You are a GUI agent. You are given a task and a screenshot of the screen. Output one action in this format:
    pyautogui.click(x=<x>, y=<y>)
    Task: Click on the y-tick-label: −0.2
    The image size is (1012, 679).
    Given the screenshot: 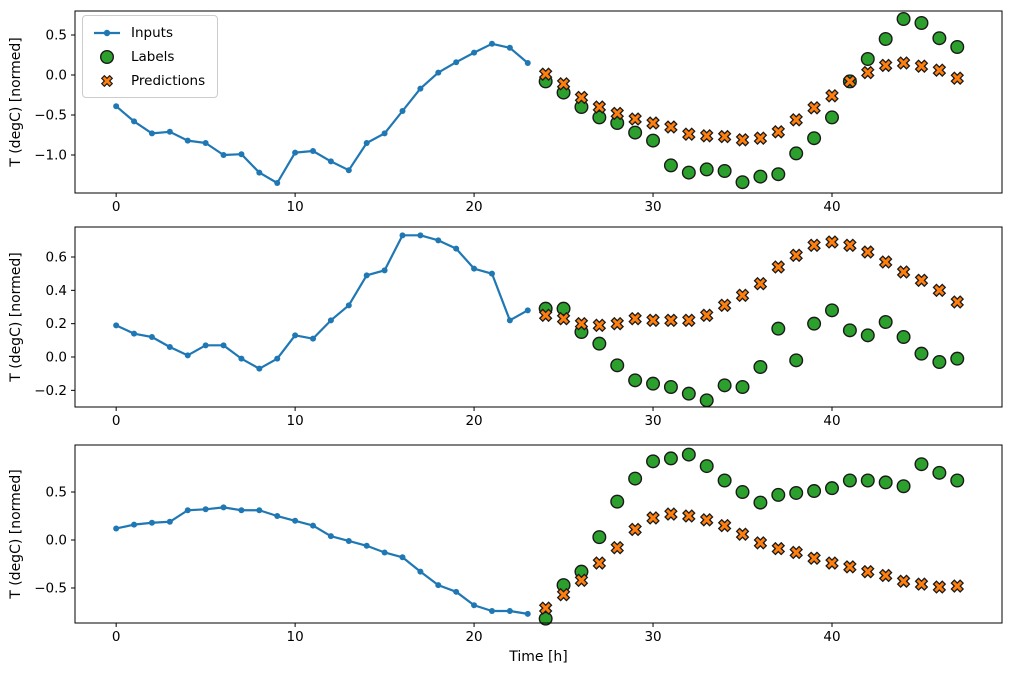 What is the action you would take?
    pyautogui.click(x=50, y=391)
    